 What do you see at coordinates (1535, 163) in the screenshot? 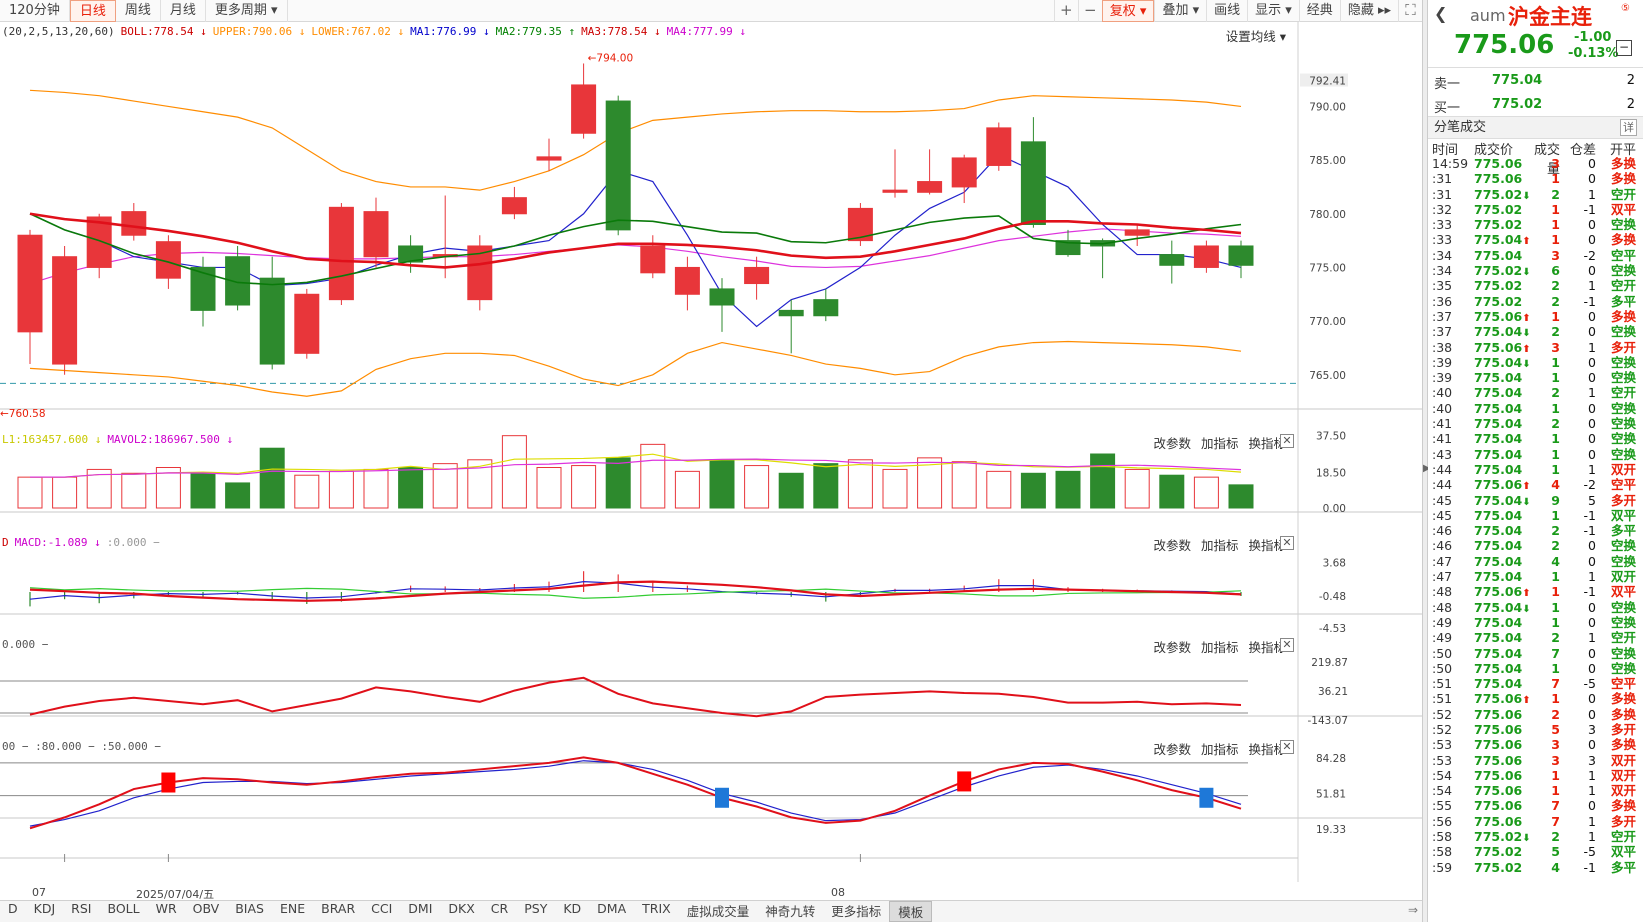
I see `tick-row: 14:59 775.06 3 0 多换` at bounding box center [1535, 163].